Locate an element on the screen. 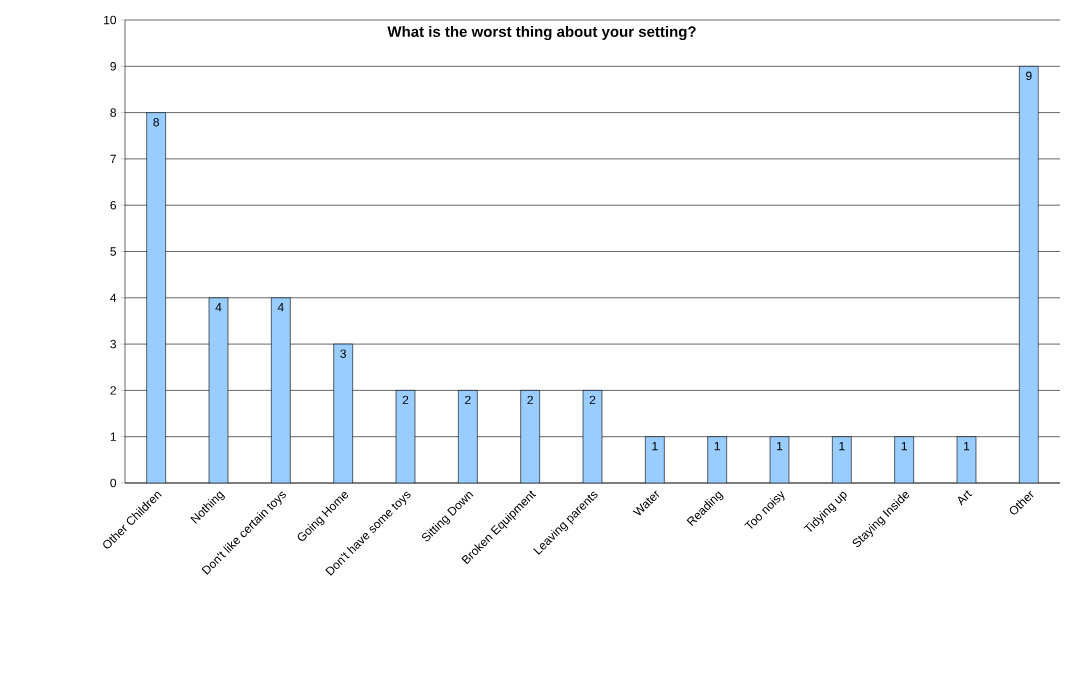 Image resolution: width=1085 pixels, height=697 pixels. y-tick-label: 10 is located at coordinates (110, 20).